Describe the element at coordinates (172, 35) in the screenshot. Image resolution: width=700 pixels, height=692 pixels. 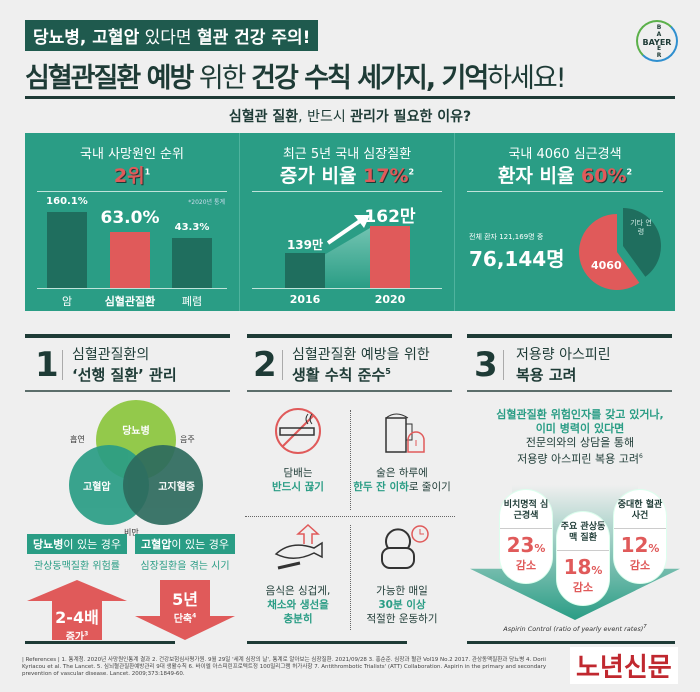
I see `top-banner: 당뇨병, 고혈압 있다면 혈관 건강 주의!` at that location.